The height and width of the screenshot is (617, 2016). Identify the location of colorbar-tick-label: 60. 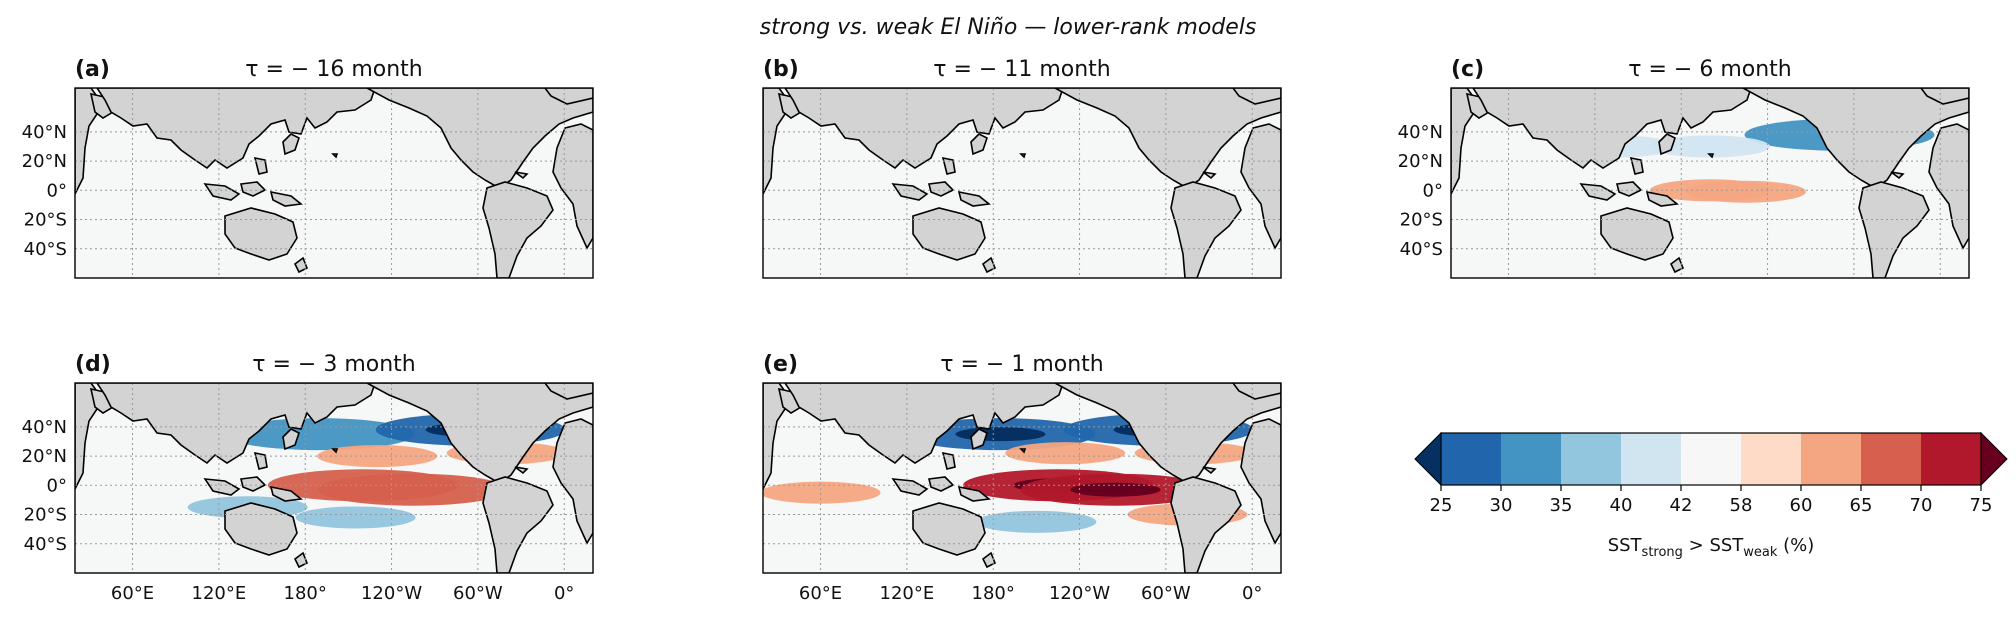
(1801, 505).